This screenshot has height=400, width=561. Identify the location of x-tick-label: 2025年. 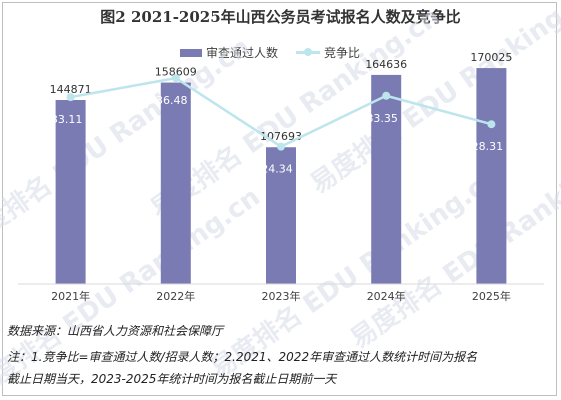
(491, 296).